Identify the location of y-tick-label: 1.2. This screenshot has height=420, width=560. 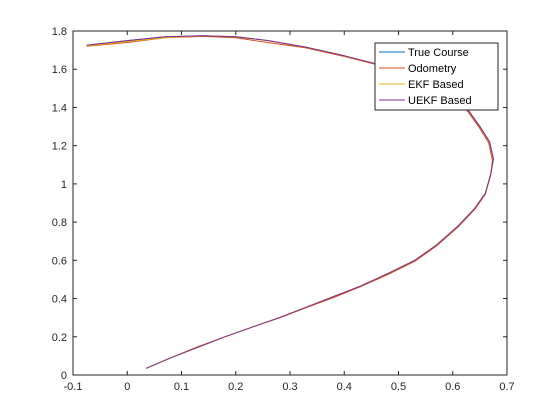
(59, 147).